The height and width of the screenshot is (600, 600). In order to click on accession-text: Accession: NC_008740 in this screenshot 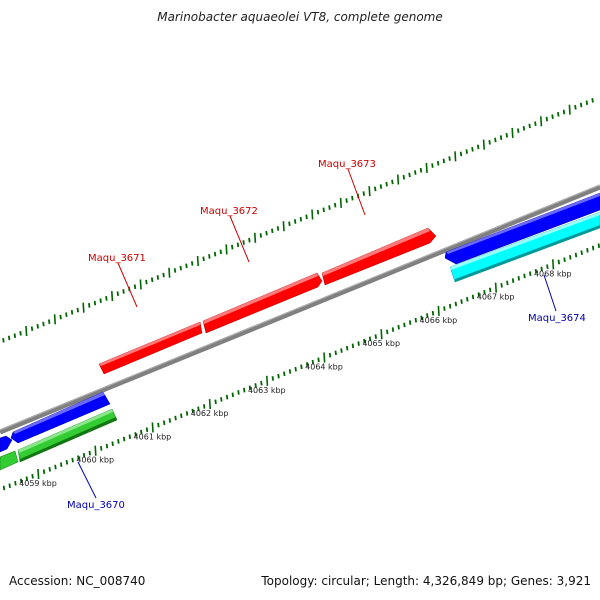, I will do `click(77, 581)`.